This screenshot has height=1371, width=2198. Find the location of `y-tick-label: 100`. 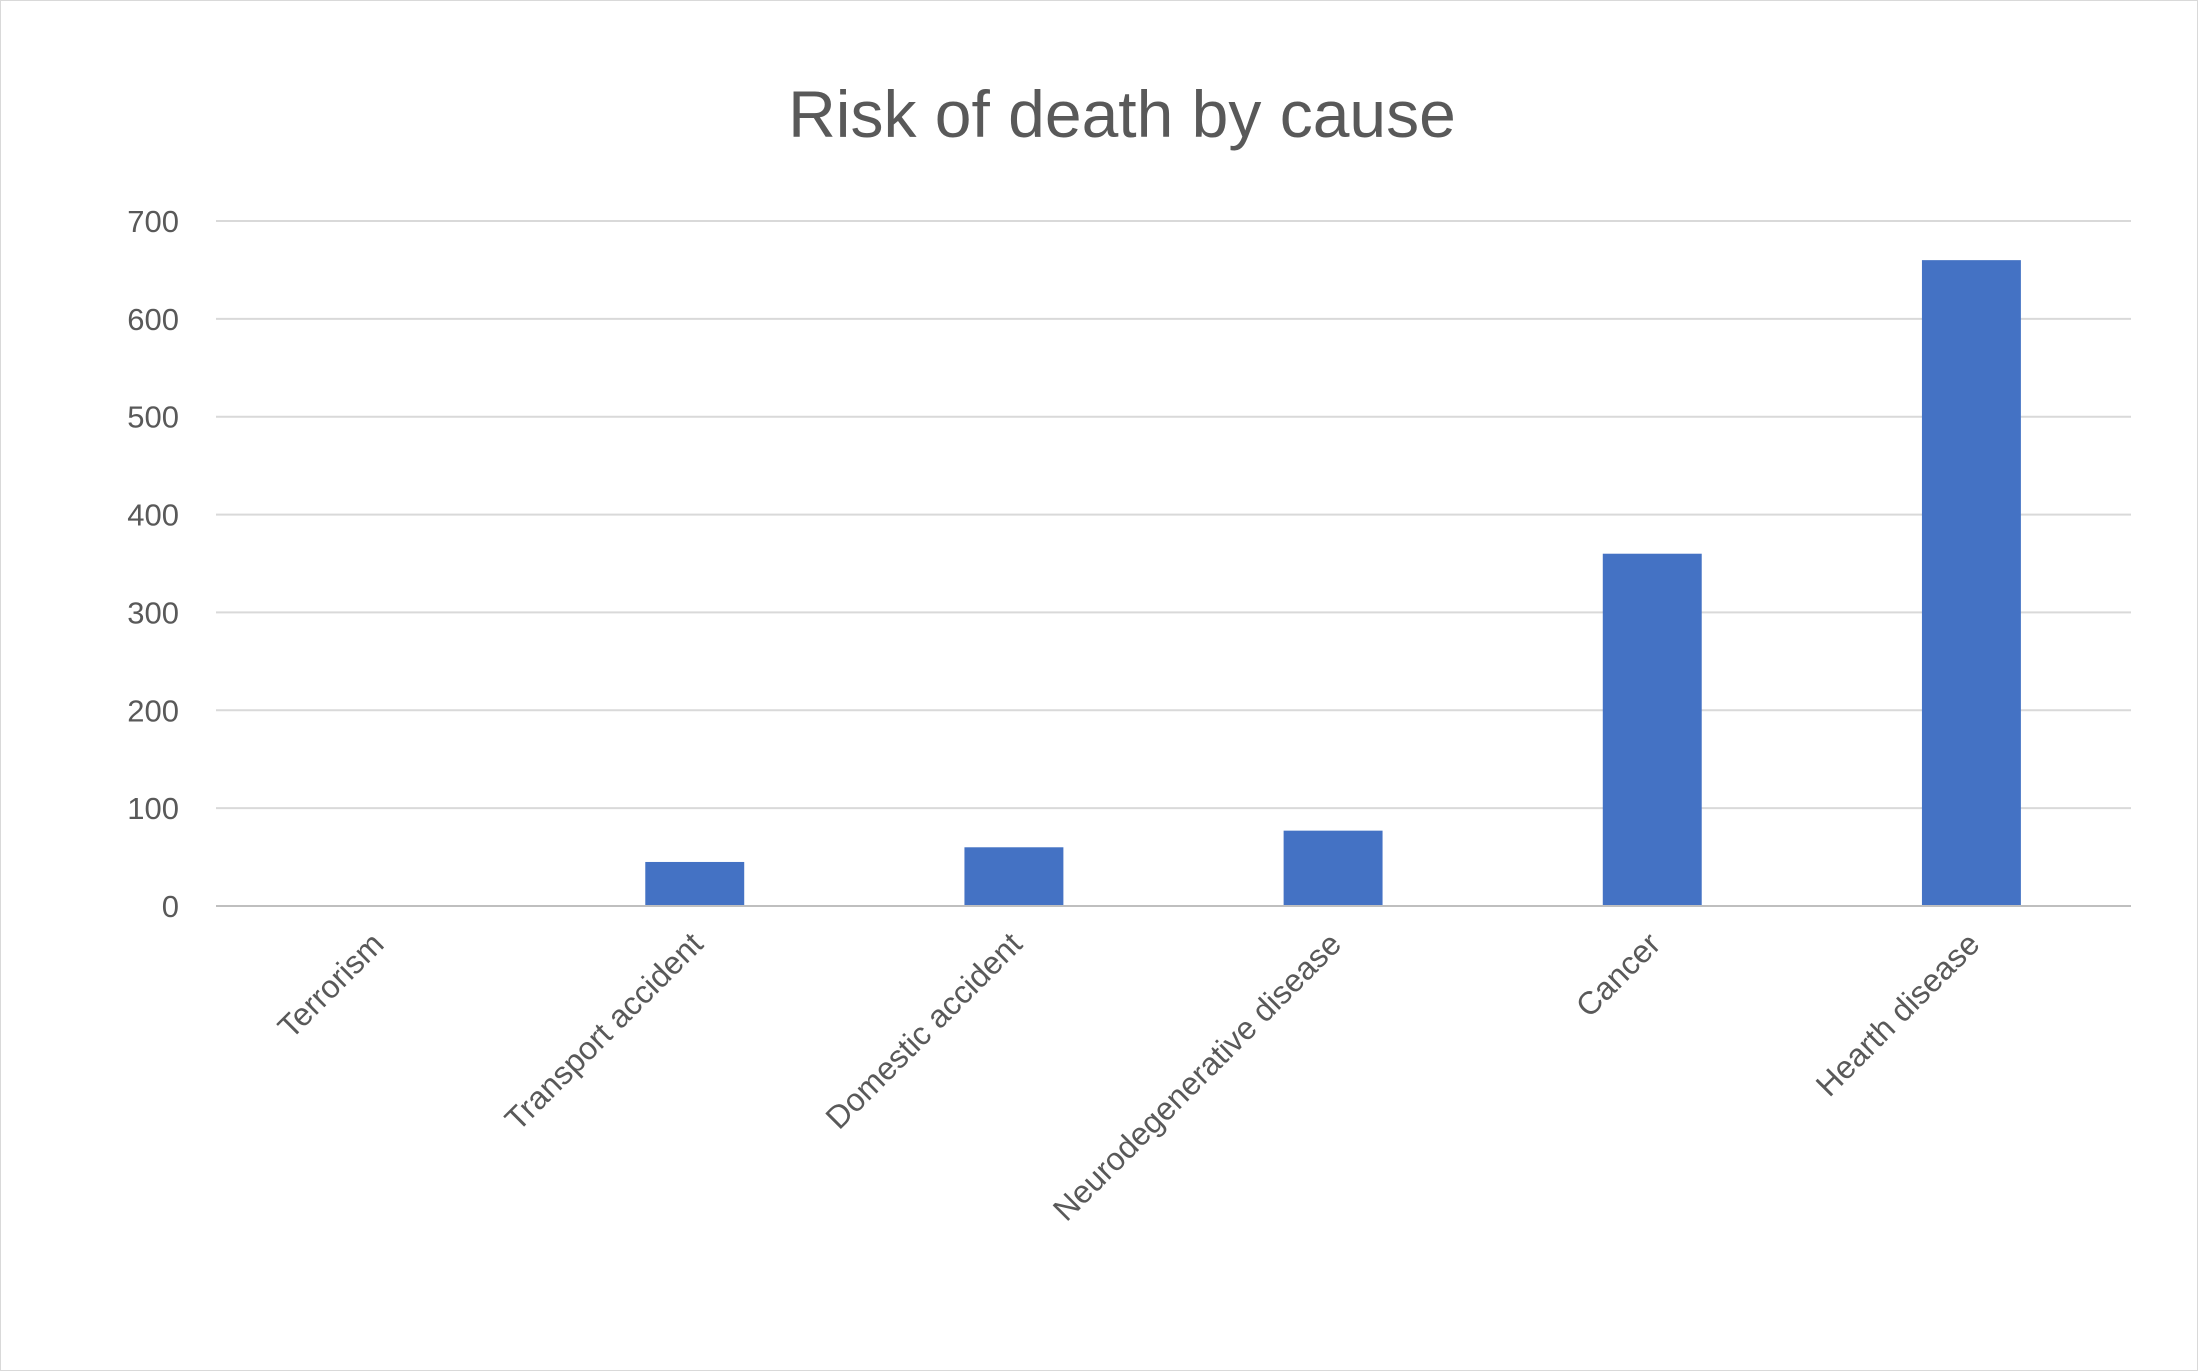

y-tick-label: 100 is located at coordinates (153, 808).